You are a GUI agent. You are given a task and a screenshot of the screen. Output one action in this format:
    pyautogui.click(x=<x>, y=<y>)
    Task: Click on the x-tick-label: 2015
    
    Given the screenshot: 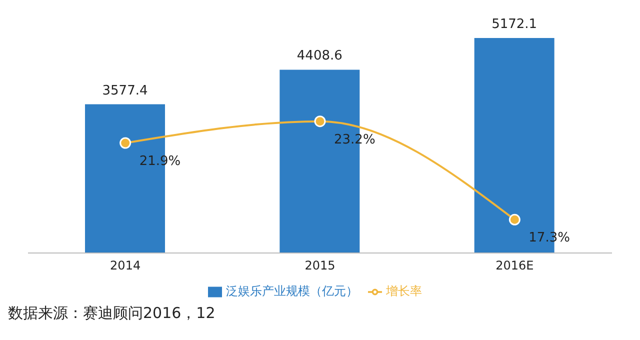 What is the action you would take?
    pyautogui.click(x=320, y=265)
    